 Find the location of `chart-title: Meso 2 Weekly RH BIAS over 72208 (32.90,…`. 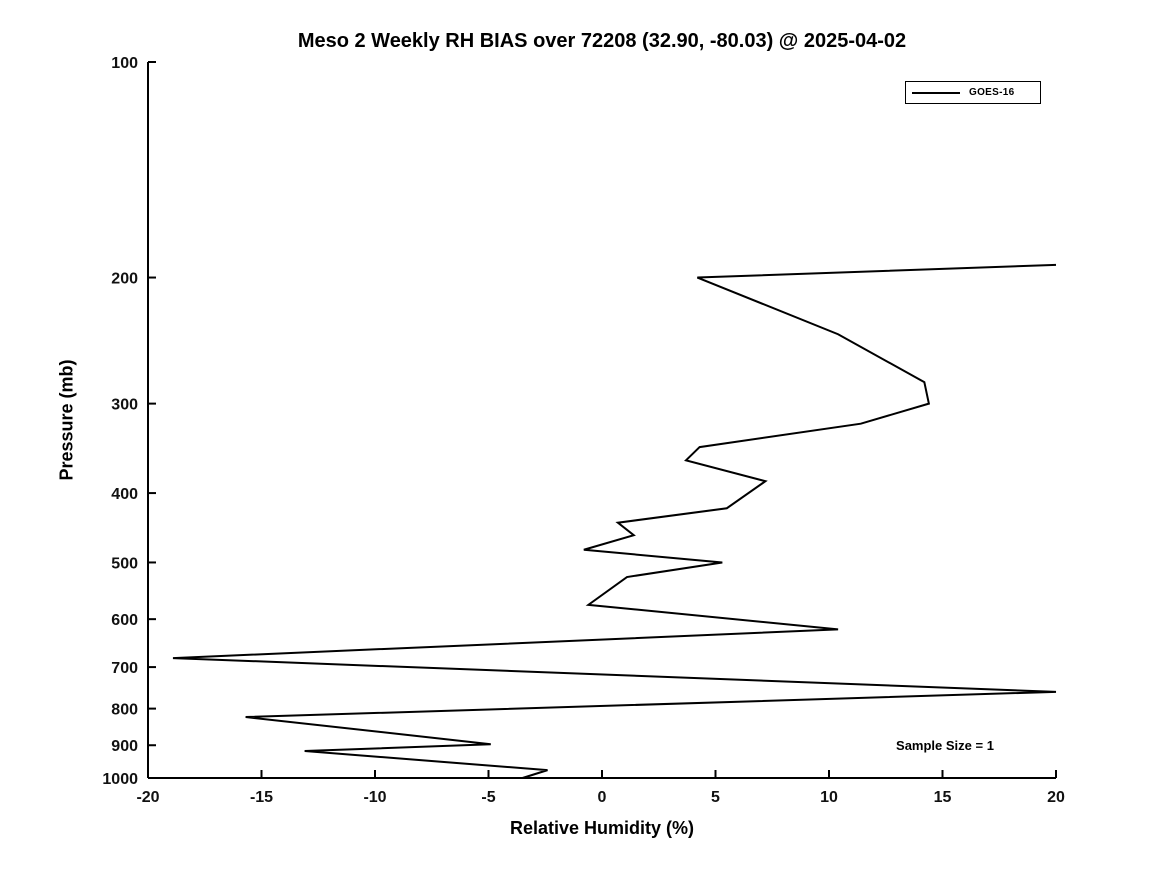

chart-title: Meso 2 Weekly RH BIAS over 72208 (32.90,… is located at coordinates (602, 41).